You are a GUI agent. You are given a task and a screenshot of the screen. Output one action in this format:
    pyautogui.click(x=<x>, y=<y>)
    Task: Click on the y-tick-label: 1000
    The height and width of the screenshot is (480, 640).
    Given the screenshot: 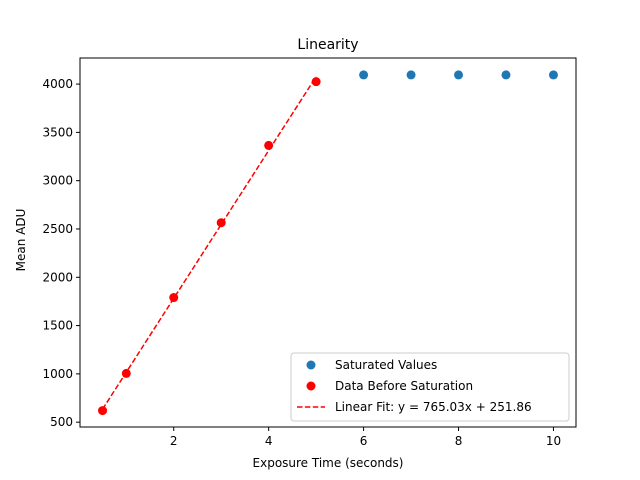 What is the action you would take?
    pyautogui.click(x=57, y=374)
    